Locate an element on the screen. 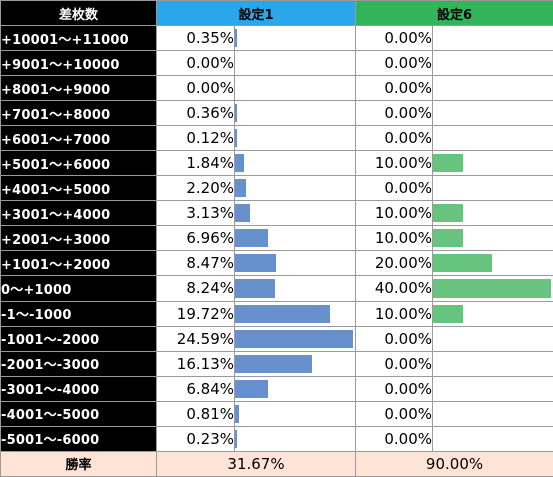 The image size is (553, 477). setting1-percent: 0.23% is located at coordinates (196, 438).